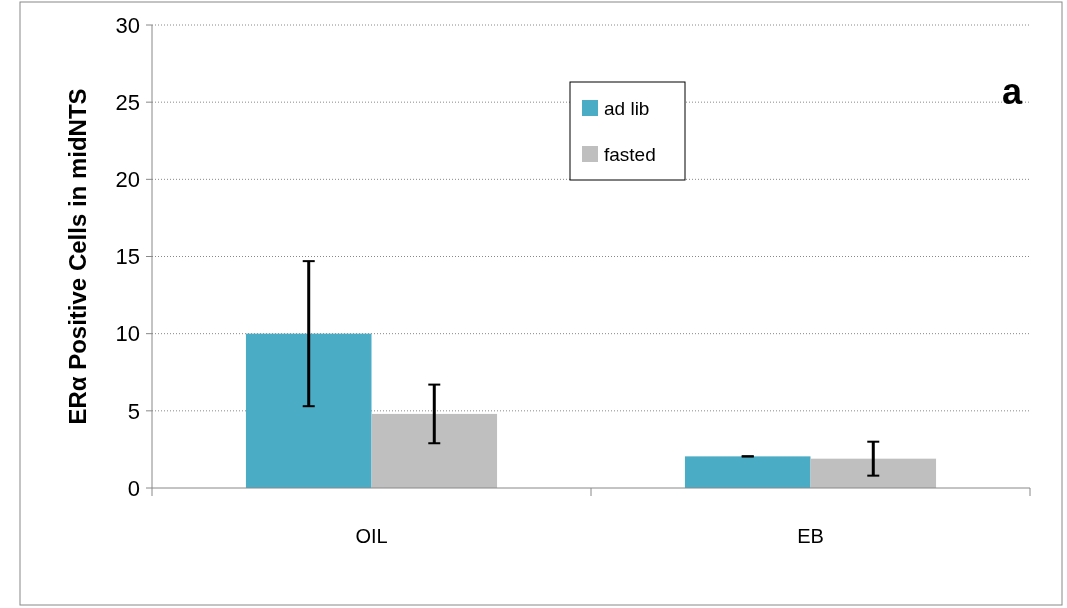 This screenshot has height=608, width=1067. Describe the element at coordinates (371, 536) in the screenshot. I see `x-tick-label: OIL` at that location.